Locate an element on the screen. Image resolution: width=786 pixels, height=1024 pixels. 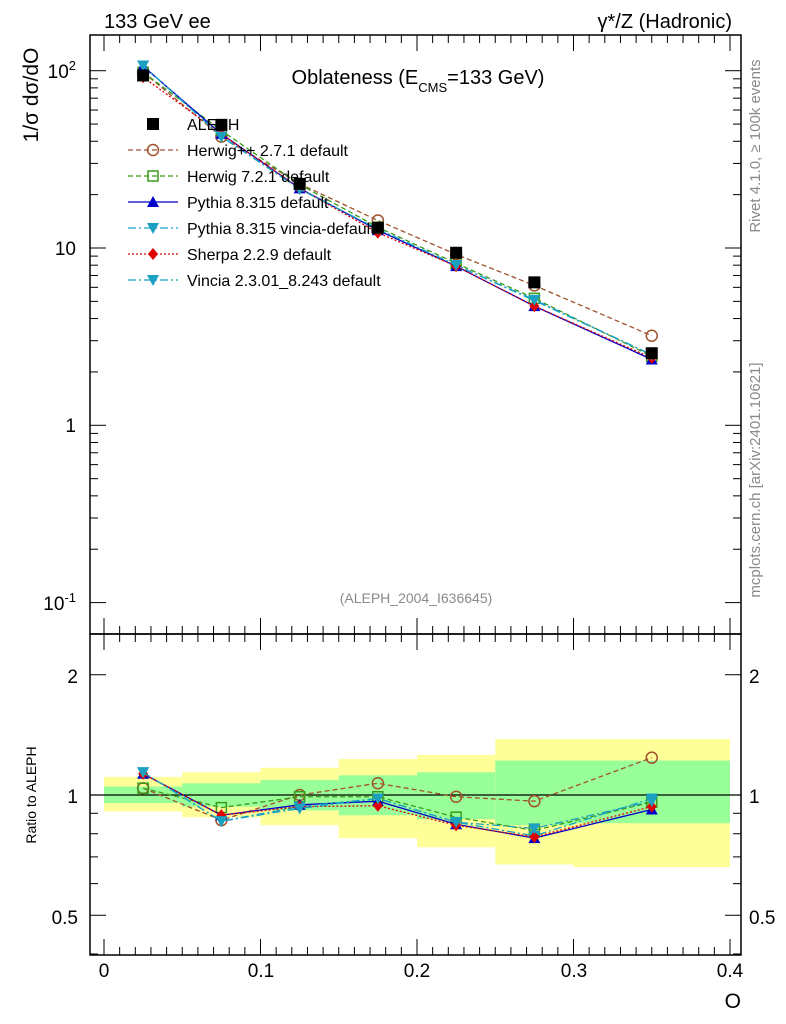
xtick-label-0: 0 is located at coordinates (104, 971).